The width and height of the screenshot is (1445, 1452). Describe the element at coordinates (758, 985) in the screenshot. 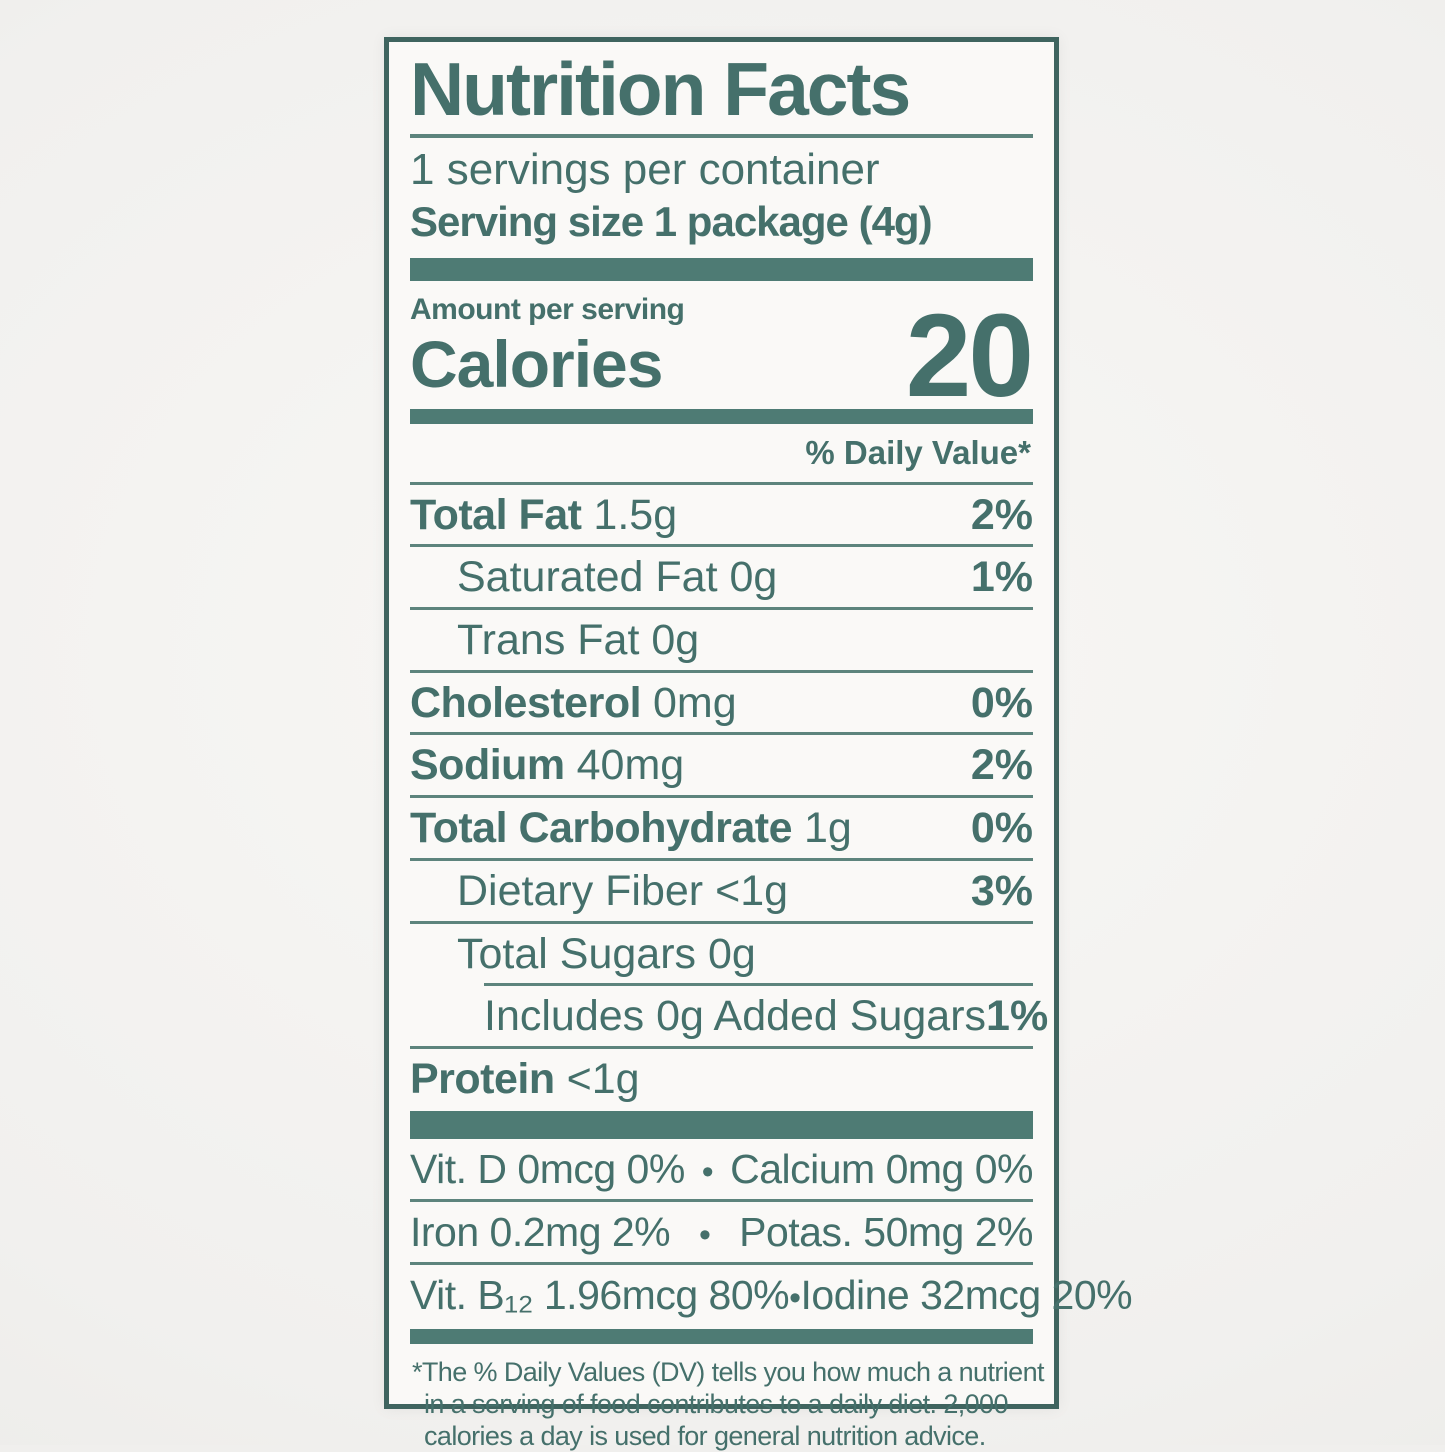

I see `divider-indented` at that location.